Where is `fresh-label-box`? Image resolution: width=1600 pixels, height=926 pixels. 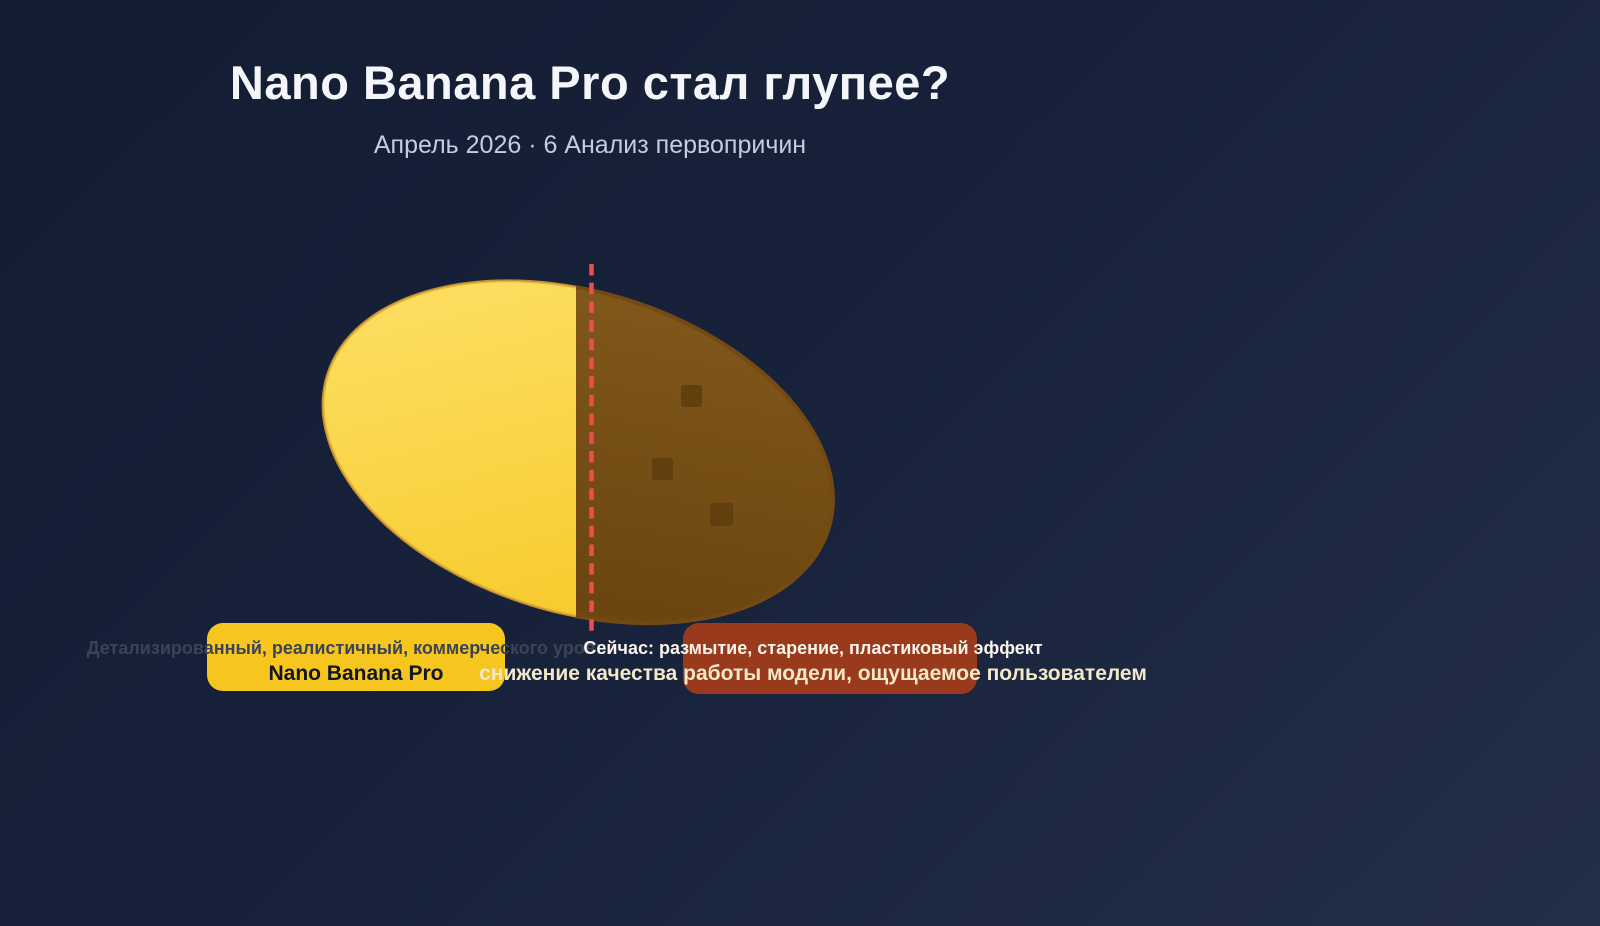
fresh-label-box is located at coordinates (356, 657).